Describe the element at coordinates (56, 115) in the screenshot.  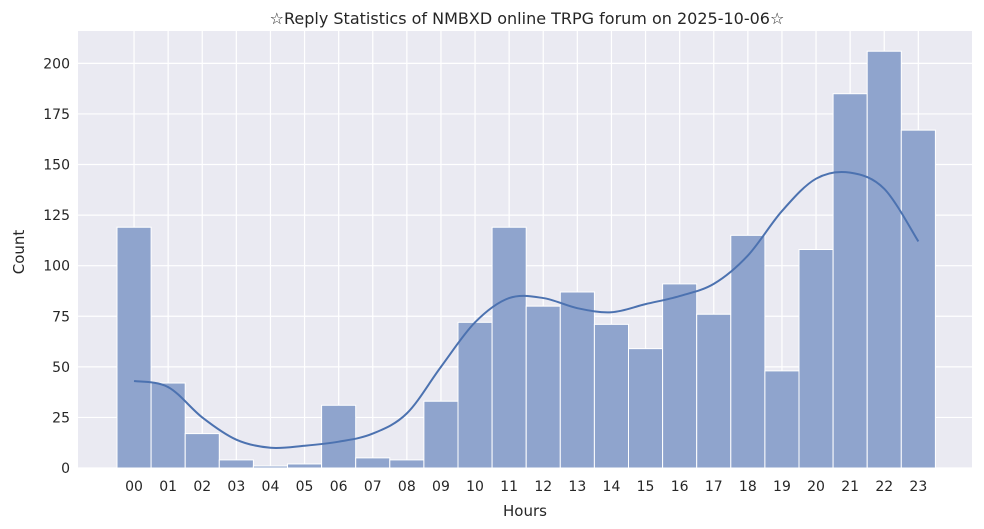
I see `y-tick-label: 175` at that location.